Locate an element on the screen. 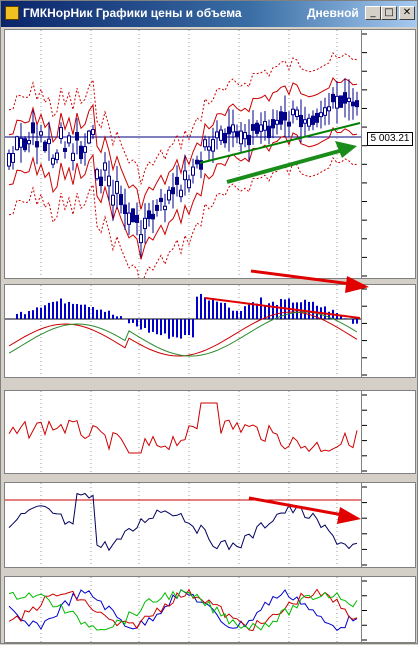 The image size is (418, 645). stochastic-chart is located at coordinates (183, 525).